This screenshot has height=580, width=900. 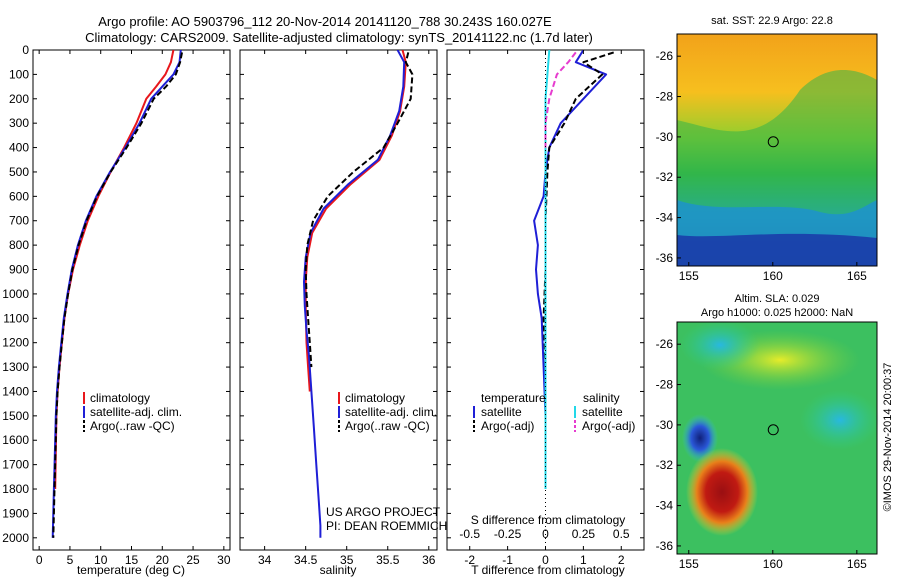 I want to click on sst-map, so click(x=777, y=150).